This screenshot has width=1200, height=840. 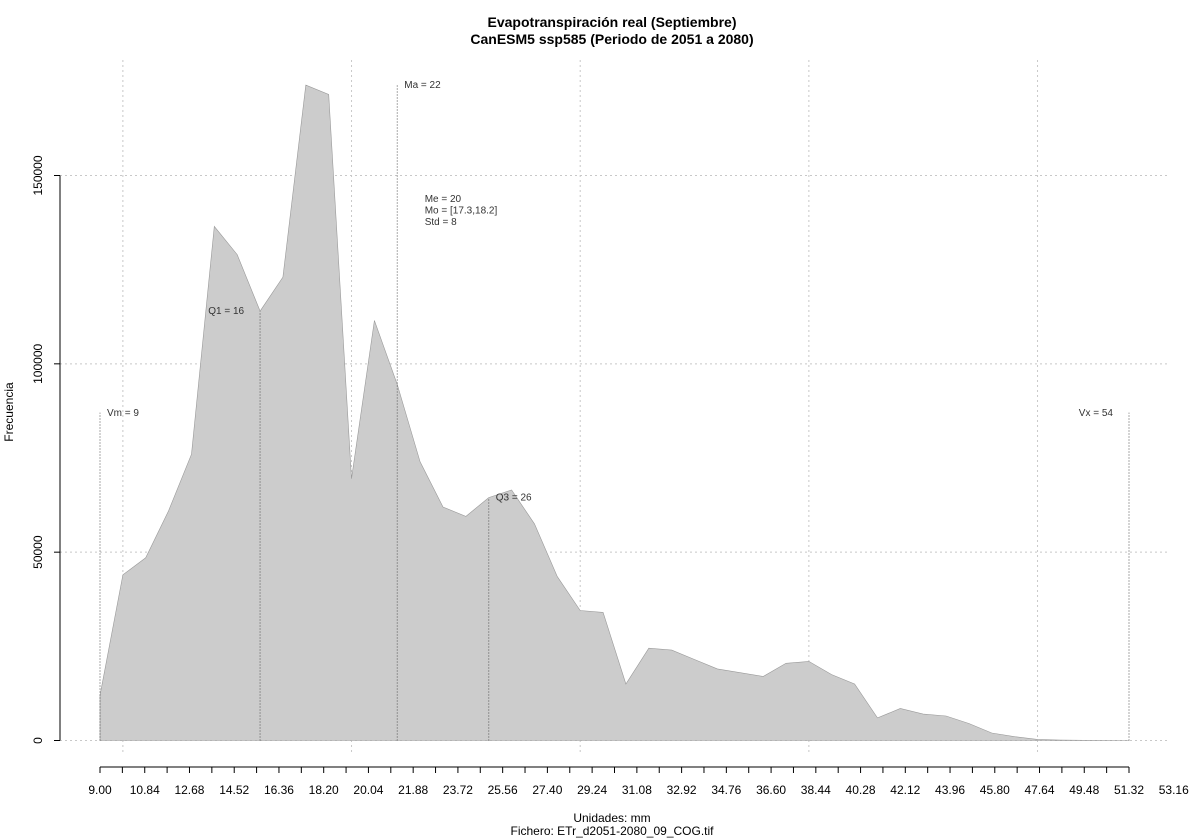 What do you see at coordinates (861, 790) in the screenshot?
I see `x-tick-label: 40.28` at bounding box center [861, 790].